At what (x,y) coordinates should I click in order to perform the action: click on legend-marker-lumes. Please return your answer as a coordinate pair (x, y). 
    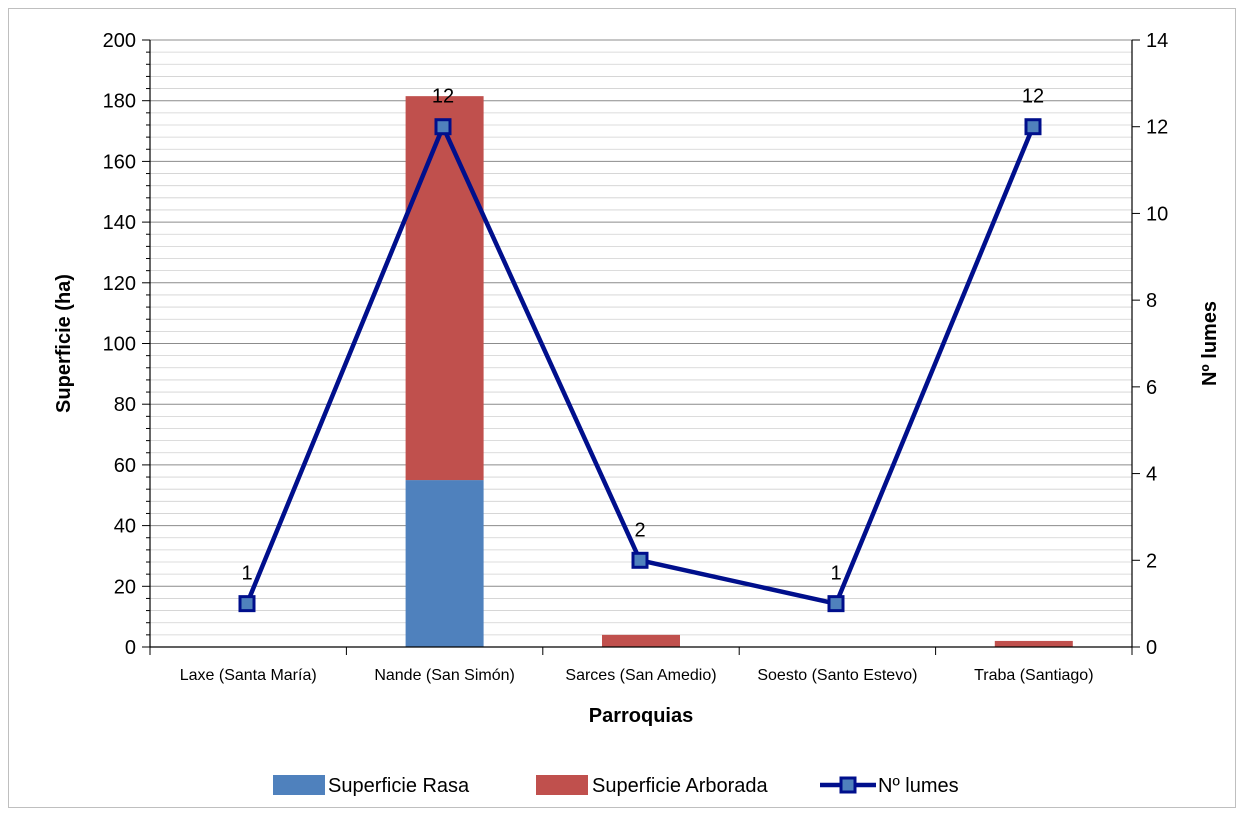
    Looking at the image, I should click on (848, 785).